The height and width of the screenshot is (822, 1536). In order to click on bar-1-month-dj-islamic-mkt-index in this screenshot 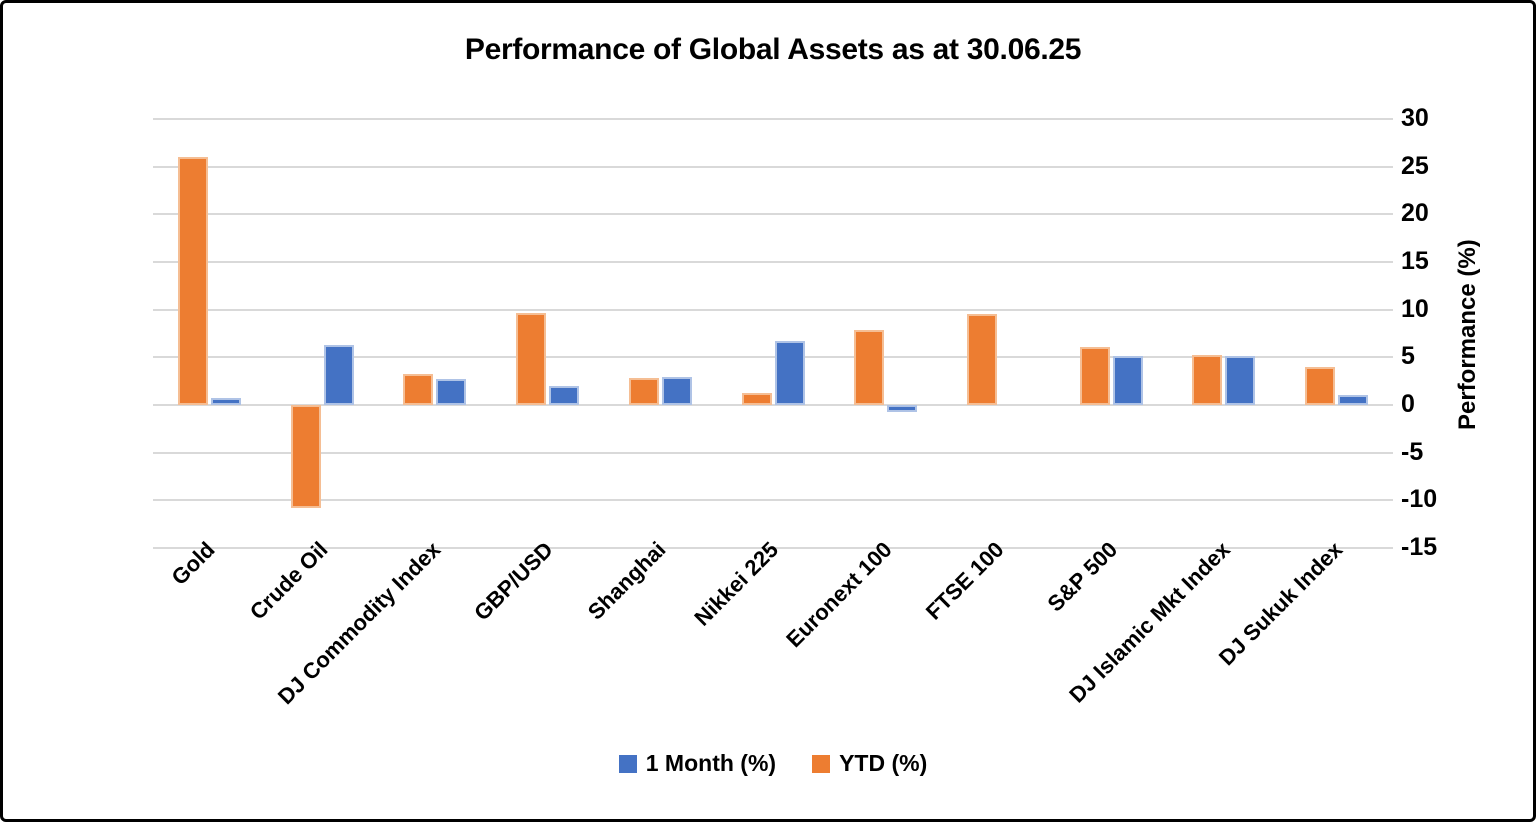, I will do `click(1240, 380)`.